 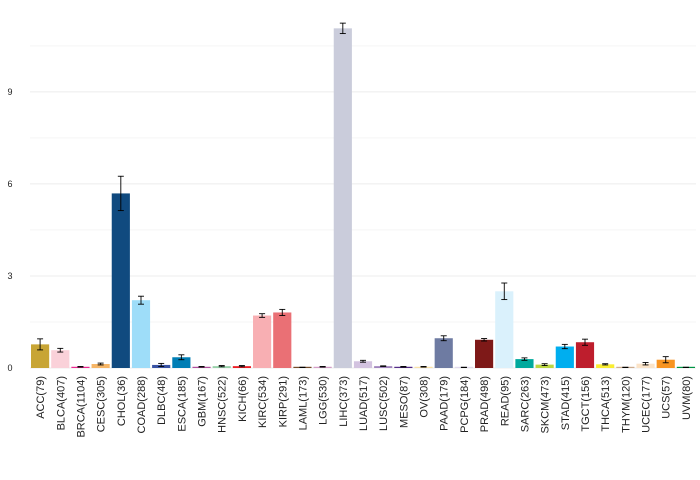 I want to click on x-tick-label: DLBC(48), so click(x=162, y=400).